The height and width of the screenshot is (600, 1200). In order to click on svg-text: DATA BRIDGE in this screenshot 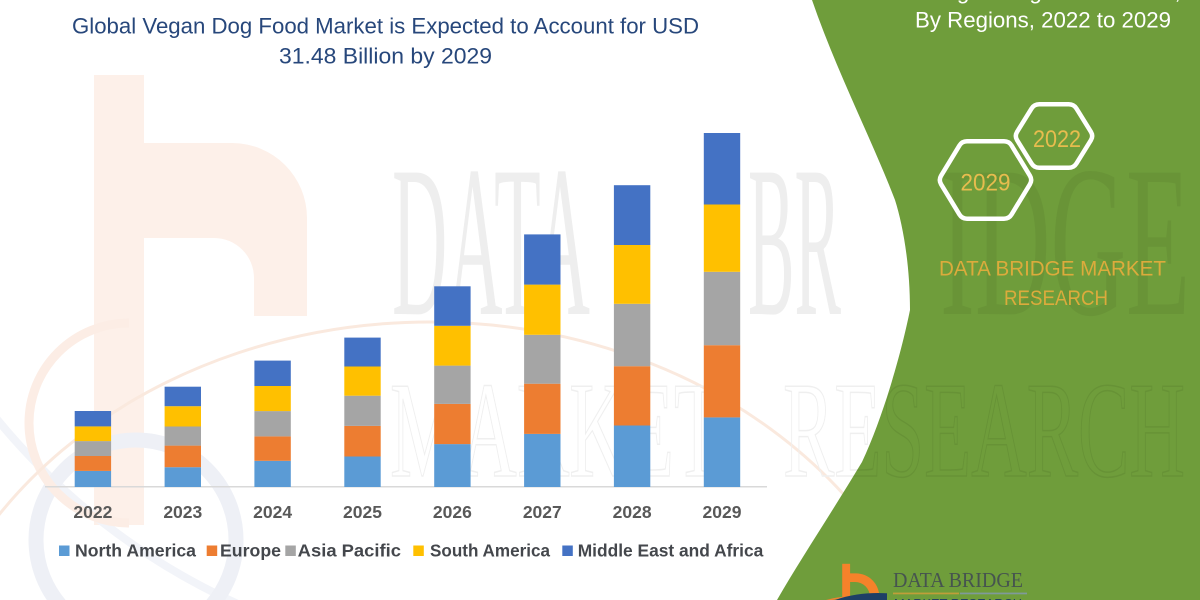, I will do `click(958, 580)`.